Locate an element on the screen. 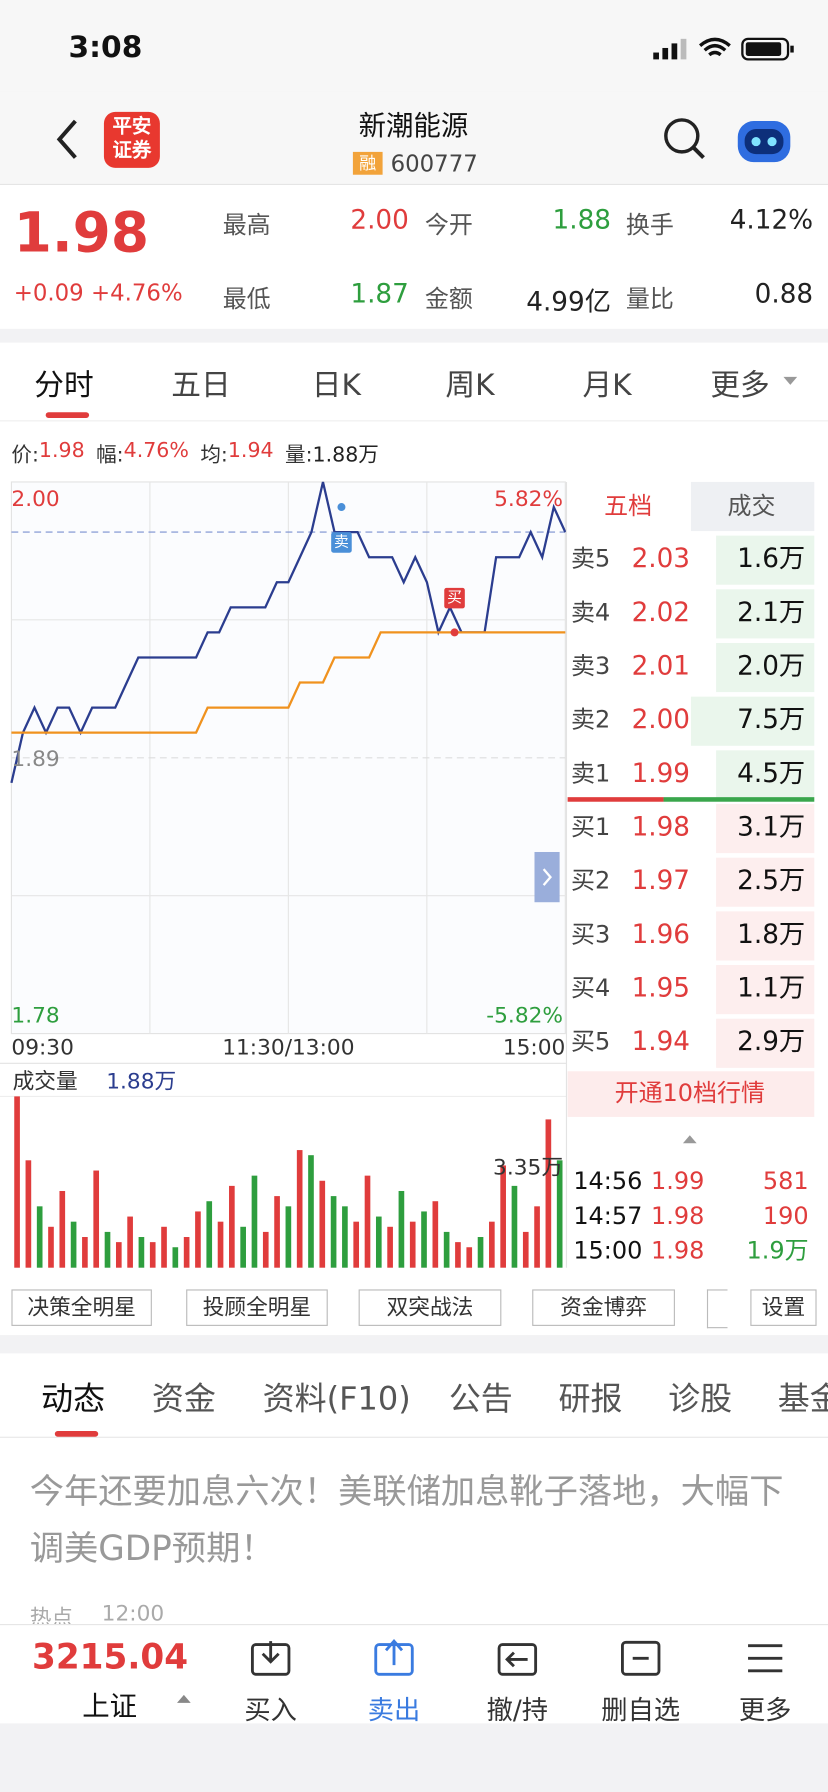 Image resolution: width=828 pixels, height=1792 pixels. book-volume: 2.1万 is located at coordinates (771, 613).